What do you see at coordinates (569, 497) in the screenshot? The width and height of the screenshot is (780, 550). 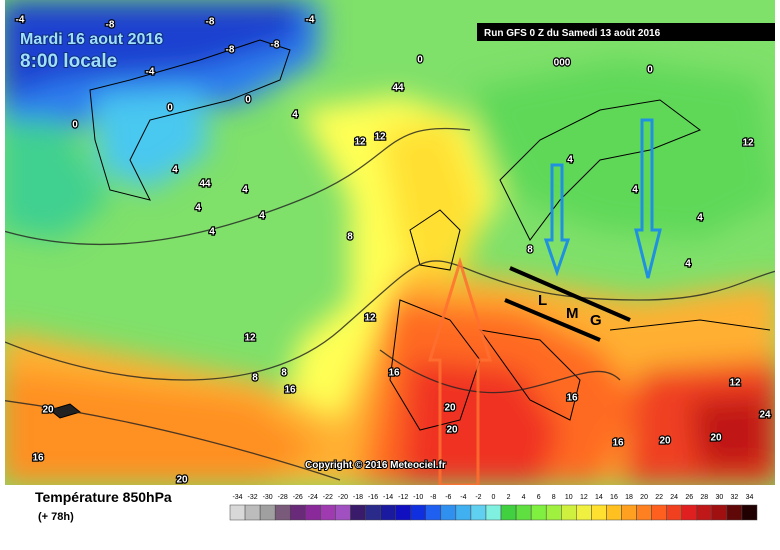 I see `scale-tick-label: 10` at bounding box center [569, 497].